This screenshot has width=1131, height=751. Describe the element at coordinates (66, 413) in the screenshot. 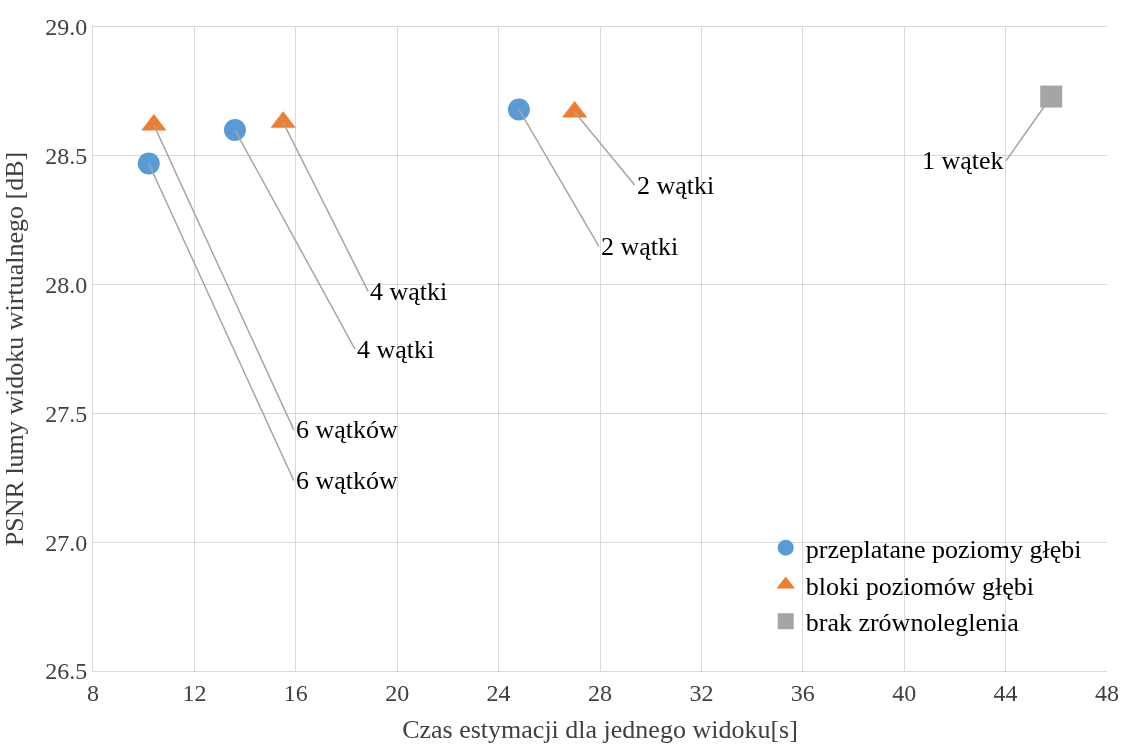

I see `y-tick-label: 27.5` at that location.